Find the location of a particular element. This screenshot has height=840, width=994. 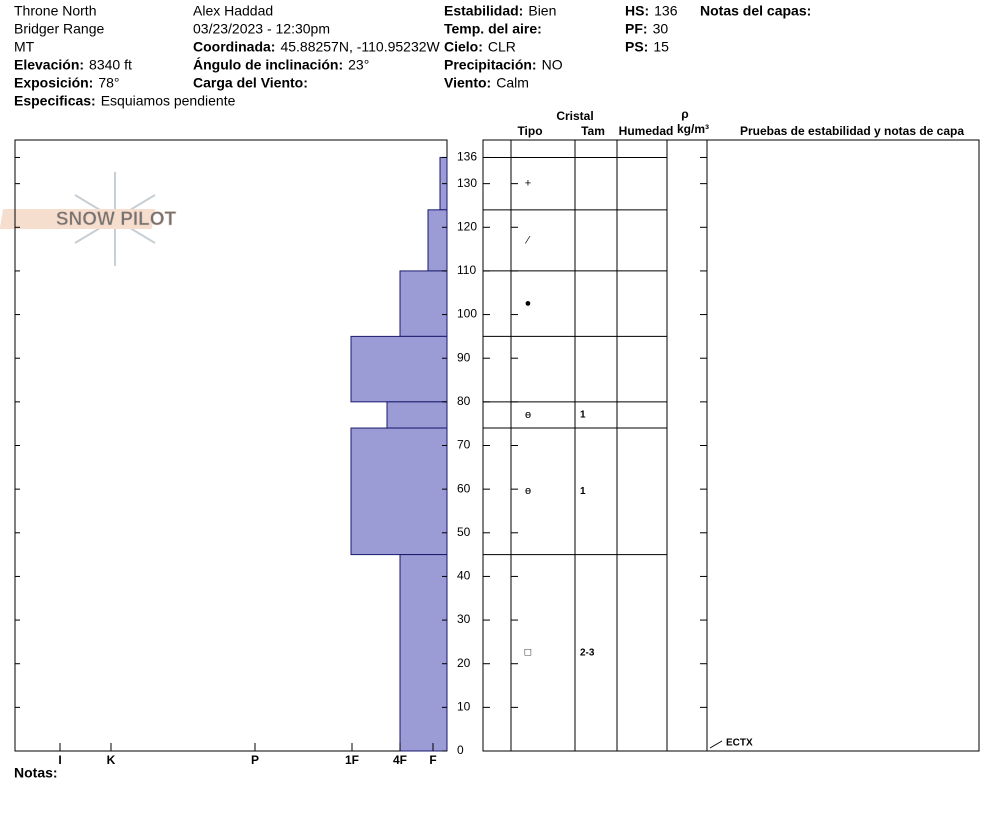

field-value: NO is located at coordinates (552, 65).